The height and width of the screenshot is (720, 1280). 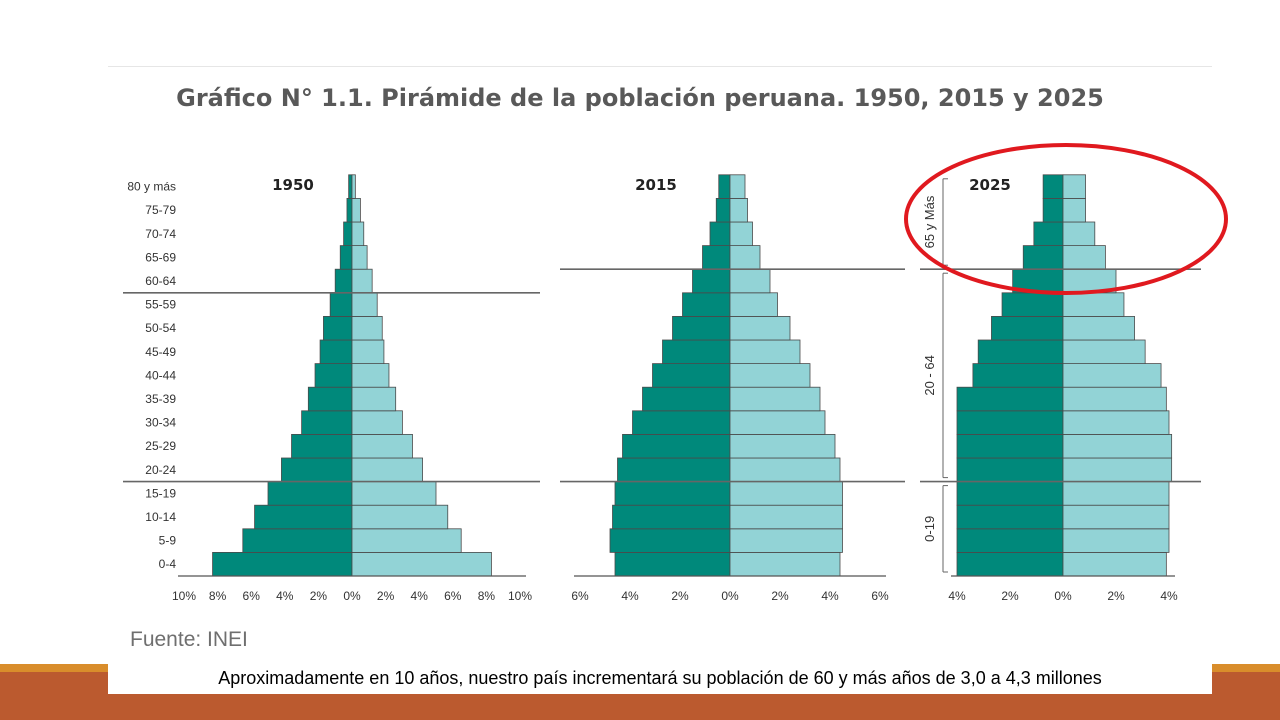 I want to click on pyramid-year-label: 1950, so click(x=293, y=185).